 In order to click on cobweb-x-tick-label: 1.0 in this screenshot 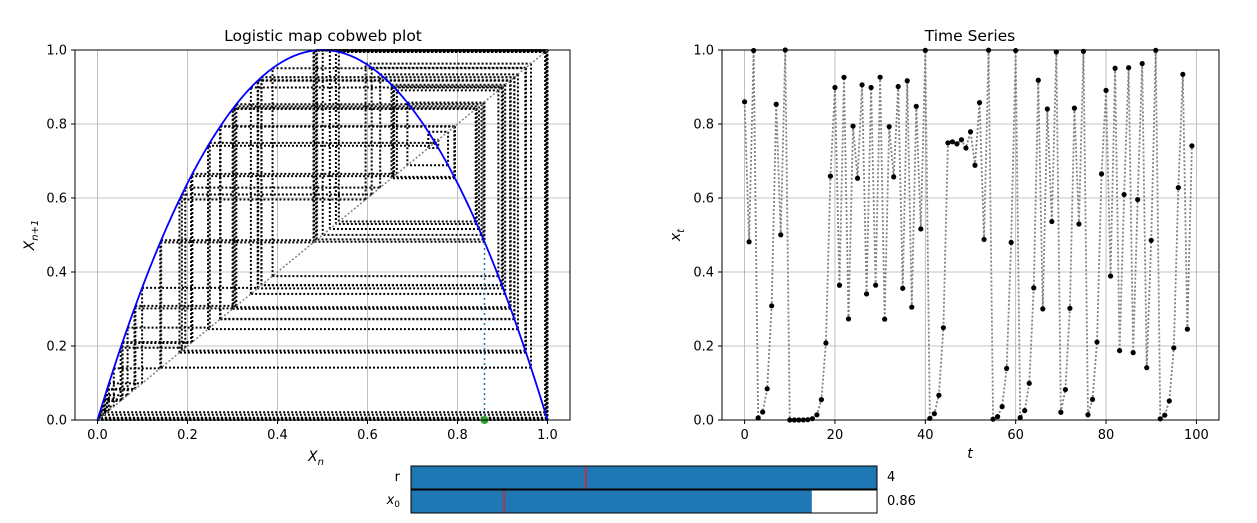, I will do `click(547, 435)`.